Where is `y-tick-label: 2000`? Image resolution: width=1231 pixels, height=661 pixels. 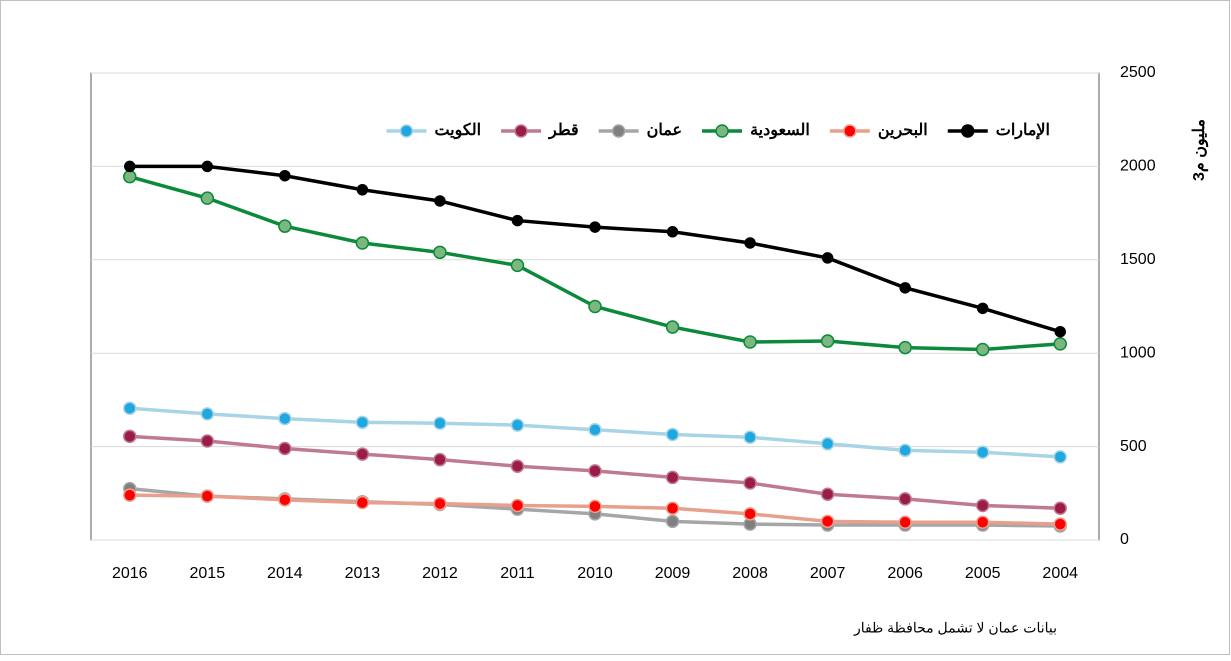
y-tick-label: 2000 is located at coordinates (1138, 166).